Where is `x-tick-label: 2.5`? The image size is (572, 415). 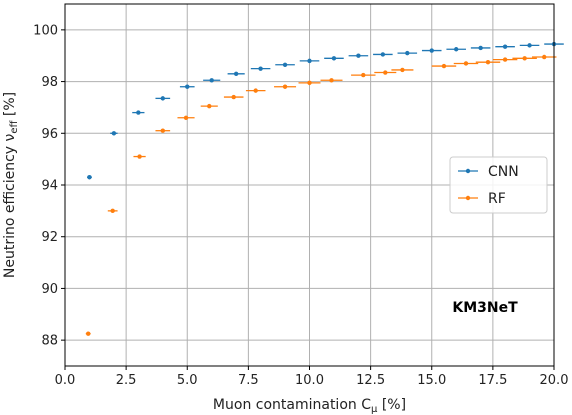
x-tick-label: 2.5 is located at coordinates (126, 380).